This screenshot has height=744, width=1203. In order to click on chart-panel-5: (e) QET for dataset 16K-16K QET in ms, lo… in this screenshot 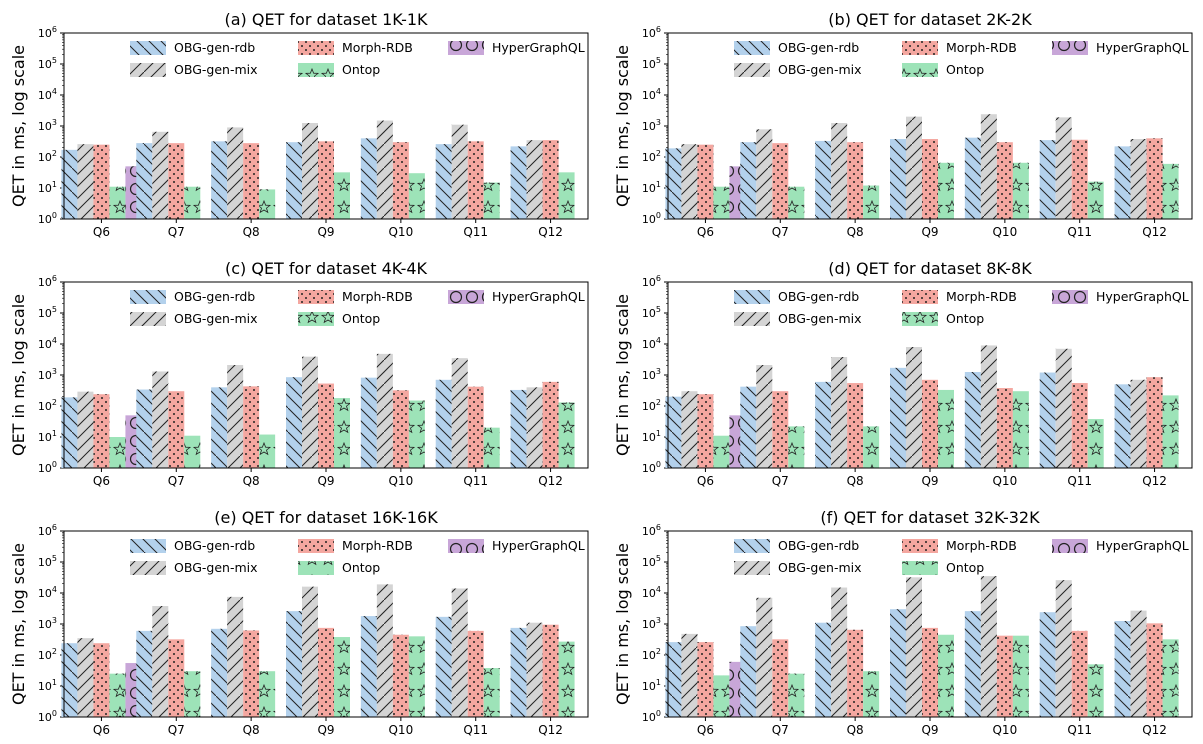, I will do `click(299, 622)`.